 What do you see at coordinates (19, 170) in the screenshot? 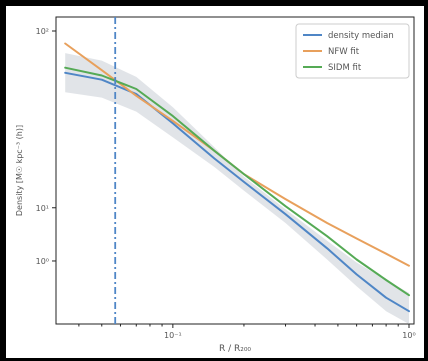
I see `y-axis-label: Density [M☉ kpc⁻³ (h)]` at bounding box center [19, 170].